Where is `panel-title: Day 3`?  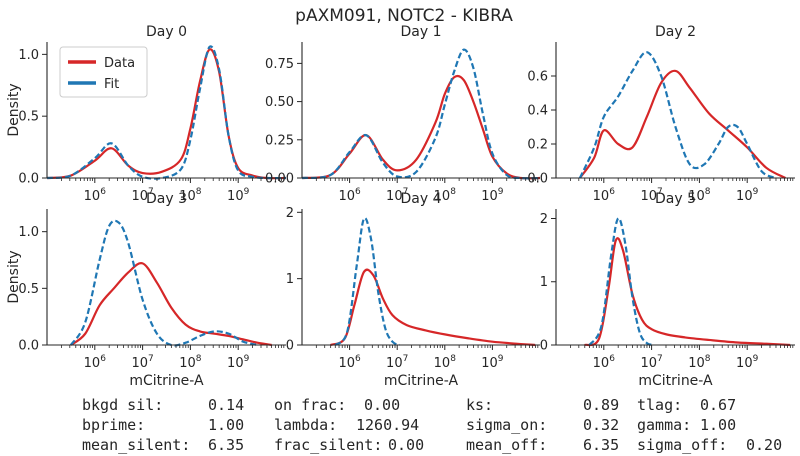
panel-title: Day 3 is located at coordinates (166, 199).